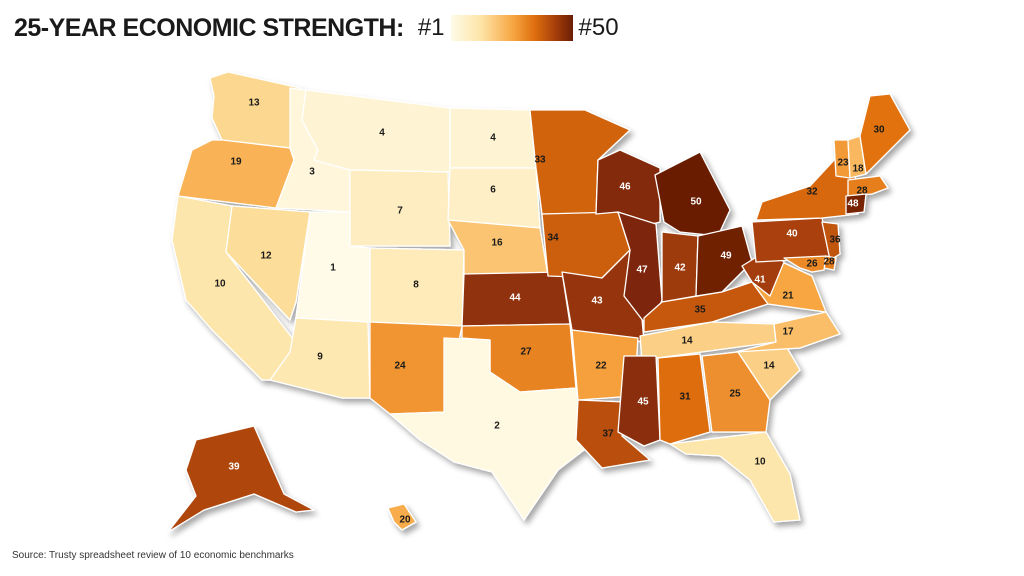 The height and width of the screenshot is (576, 1024). Describe the element at coordinates (254, 103) in the screenshot. I see `state-rank-label-wa: 13` at that location.